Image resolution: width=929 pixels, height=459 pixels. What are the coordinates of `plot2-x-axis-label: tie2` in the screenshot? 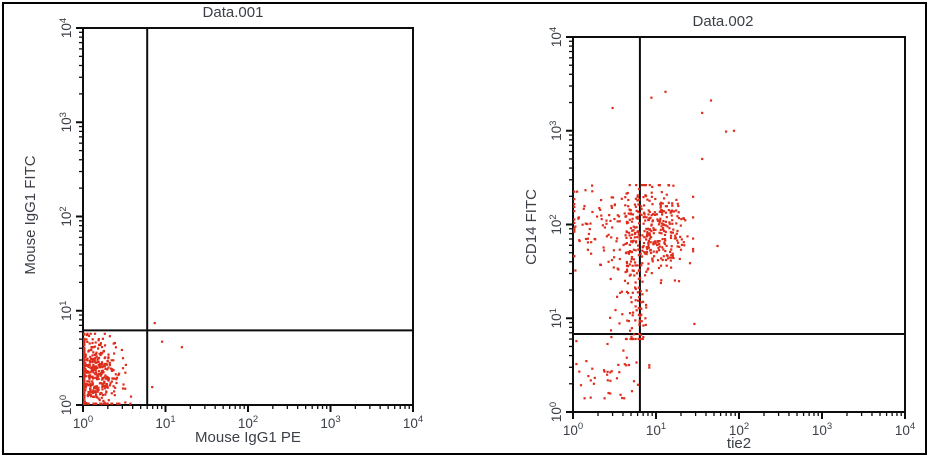 It's located at (739, 443).